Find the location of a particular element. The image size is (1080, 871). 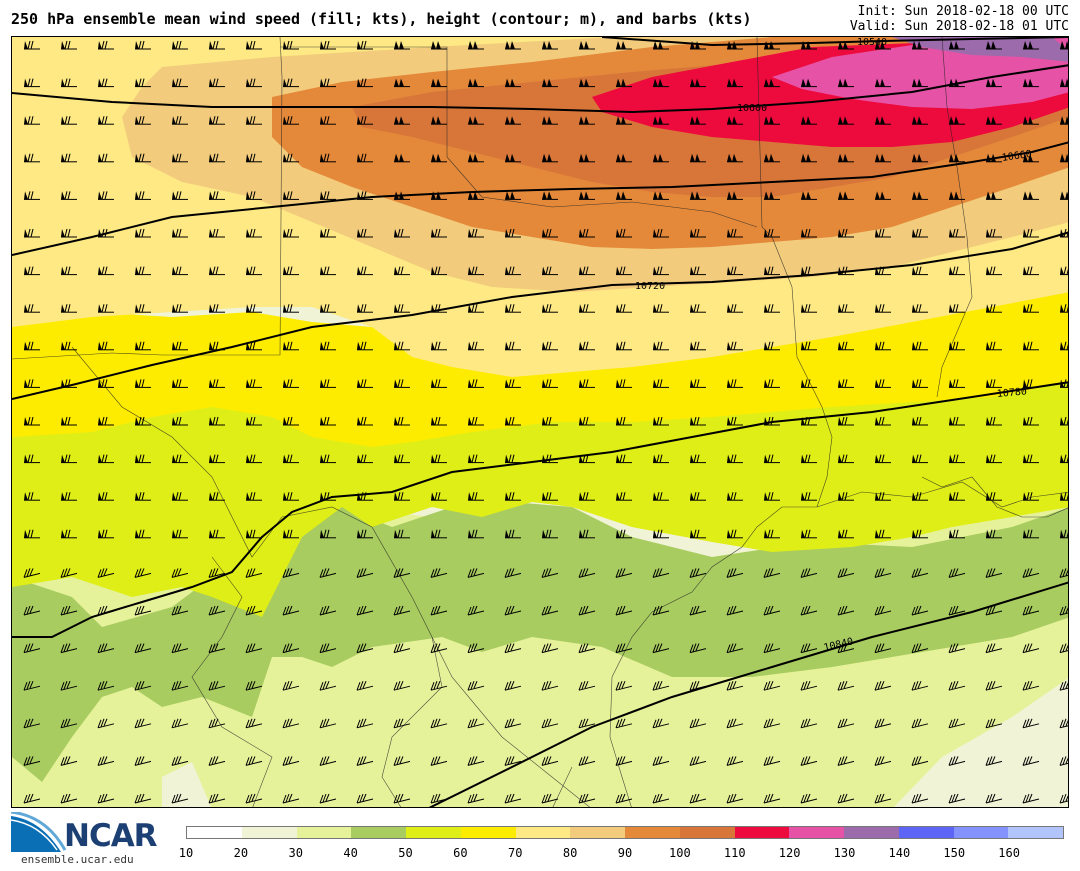

colorbar-tick-label: 40 is located at coordinates (350, 853).